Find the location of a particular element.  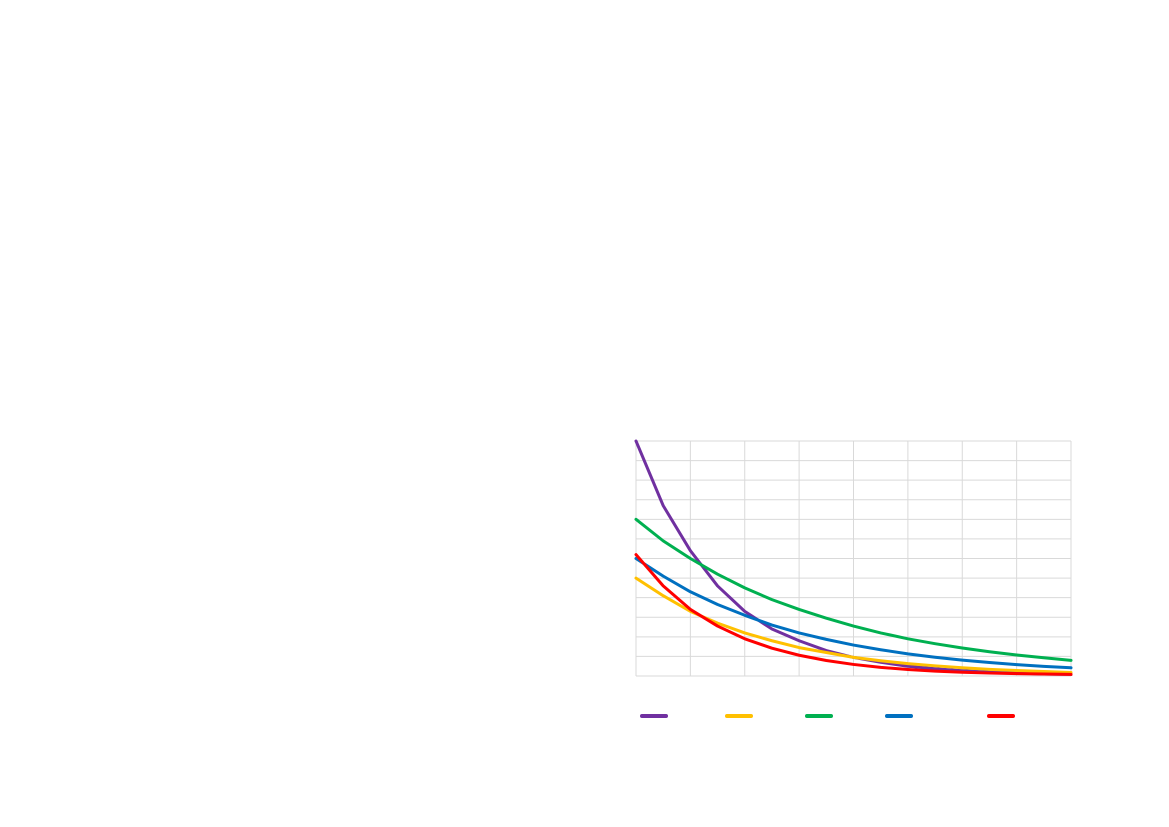

chart-grid is located at coordinates (853, 558).